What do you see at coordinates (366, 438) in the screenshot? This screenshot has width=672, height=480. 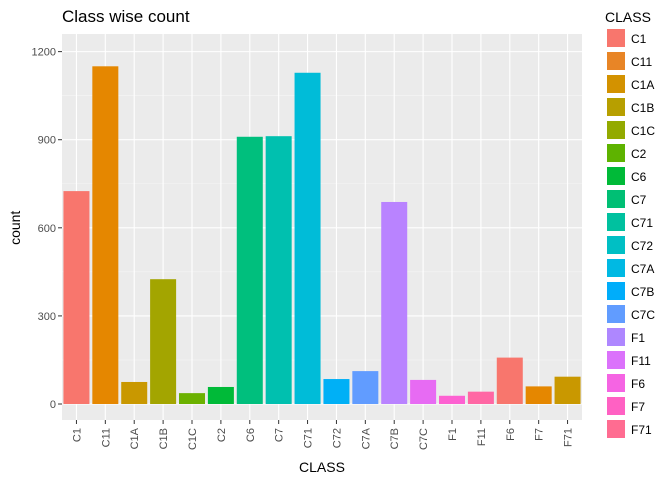 I see `x-tick-label: C7A` at bounding box center [366, 438].